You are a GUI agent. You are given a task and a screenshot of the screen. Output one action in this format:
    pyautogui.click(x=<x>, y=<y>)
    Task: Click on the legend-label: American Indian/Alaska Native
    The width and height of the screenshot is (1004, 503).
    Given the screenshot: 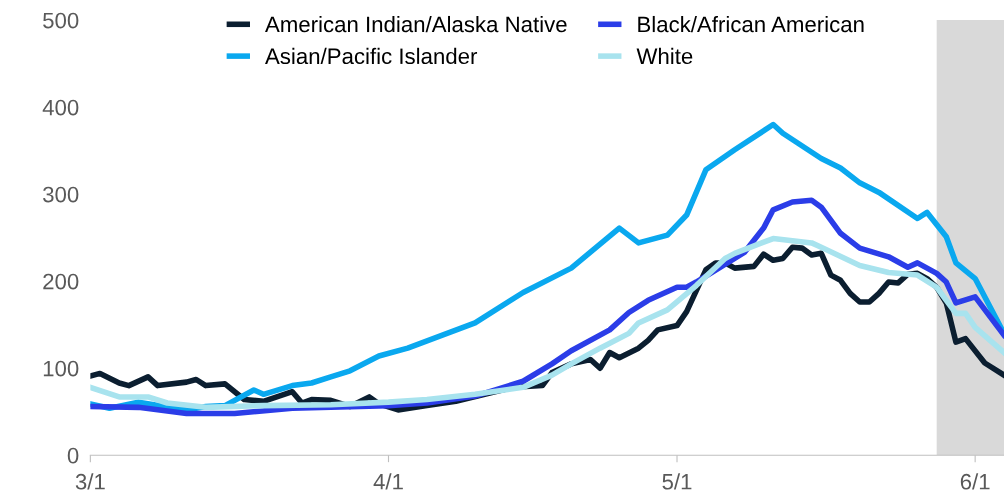 What is the action you would take?
    pyautogui.click(x=416, y=24)
    